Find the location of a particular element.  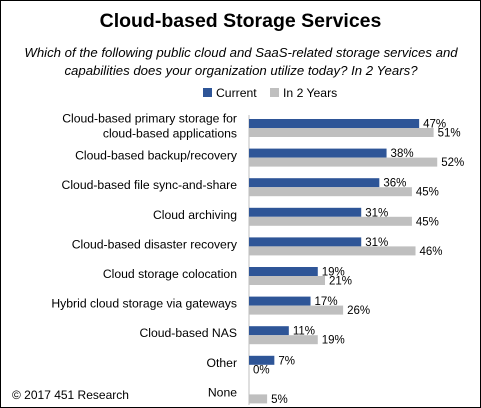

data-label-in-2-years: 5% is located at coordinates (279, 400).